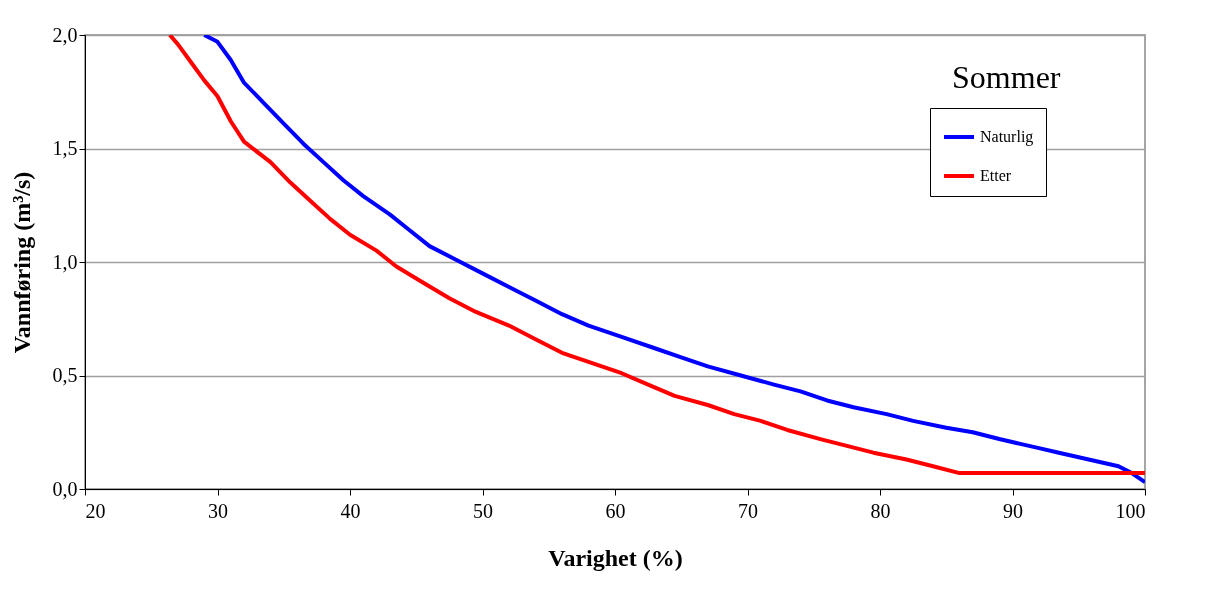 The image size is (1220, 590). I want to click on x-tick-label: 30, so click(218, 510).